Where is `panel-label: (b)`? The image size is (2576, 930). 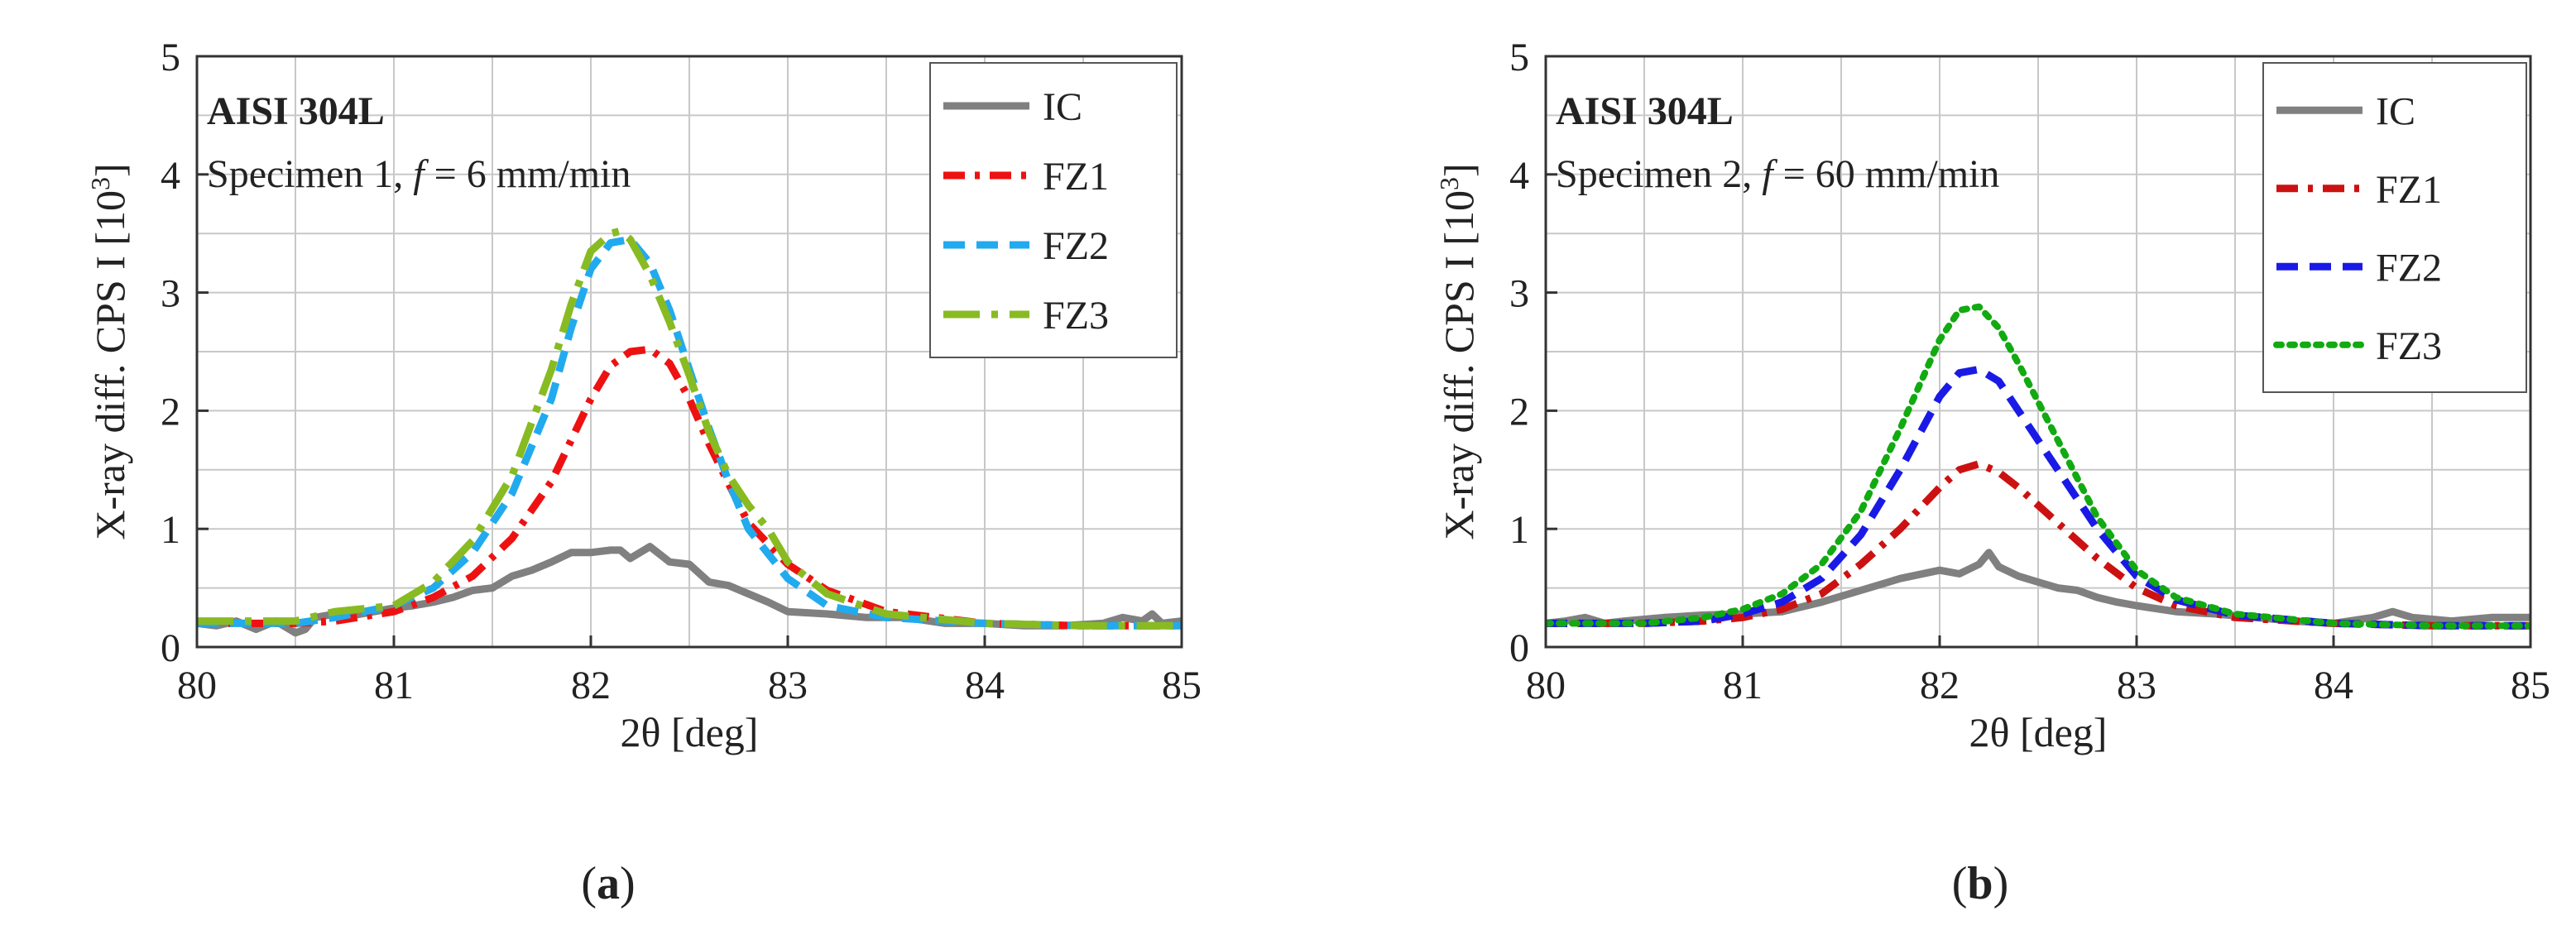
panel-label: (b) is located at coordinates (1980, 883).